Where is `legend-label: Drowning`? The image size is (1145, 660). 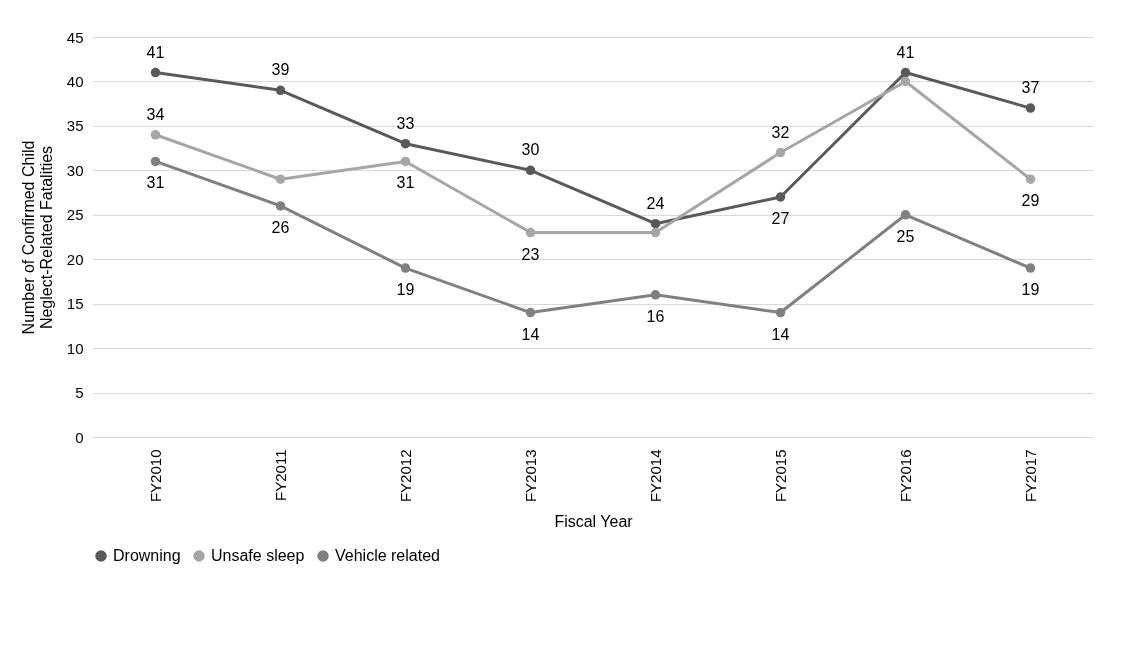 legend-label: Drowning is located at coordinates (147, 555).